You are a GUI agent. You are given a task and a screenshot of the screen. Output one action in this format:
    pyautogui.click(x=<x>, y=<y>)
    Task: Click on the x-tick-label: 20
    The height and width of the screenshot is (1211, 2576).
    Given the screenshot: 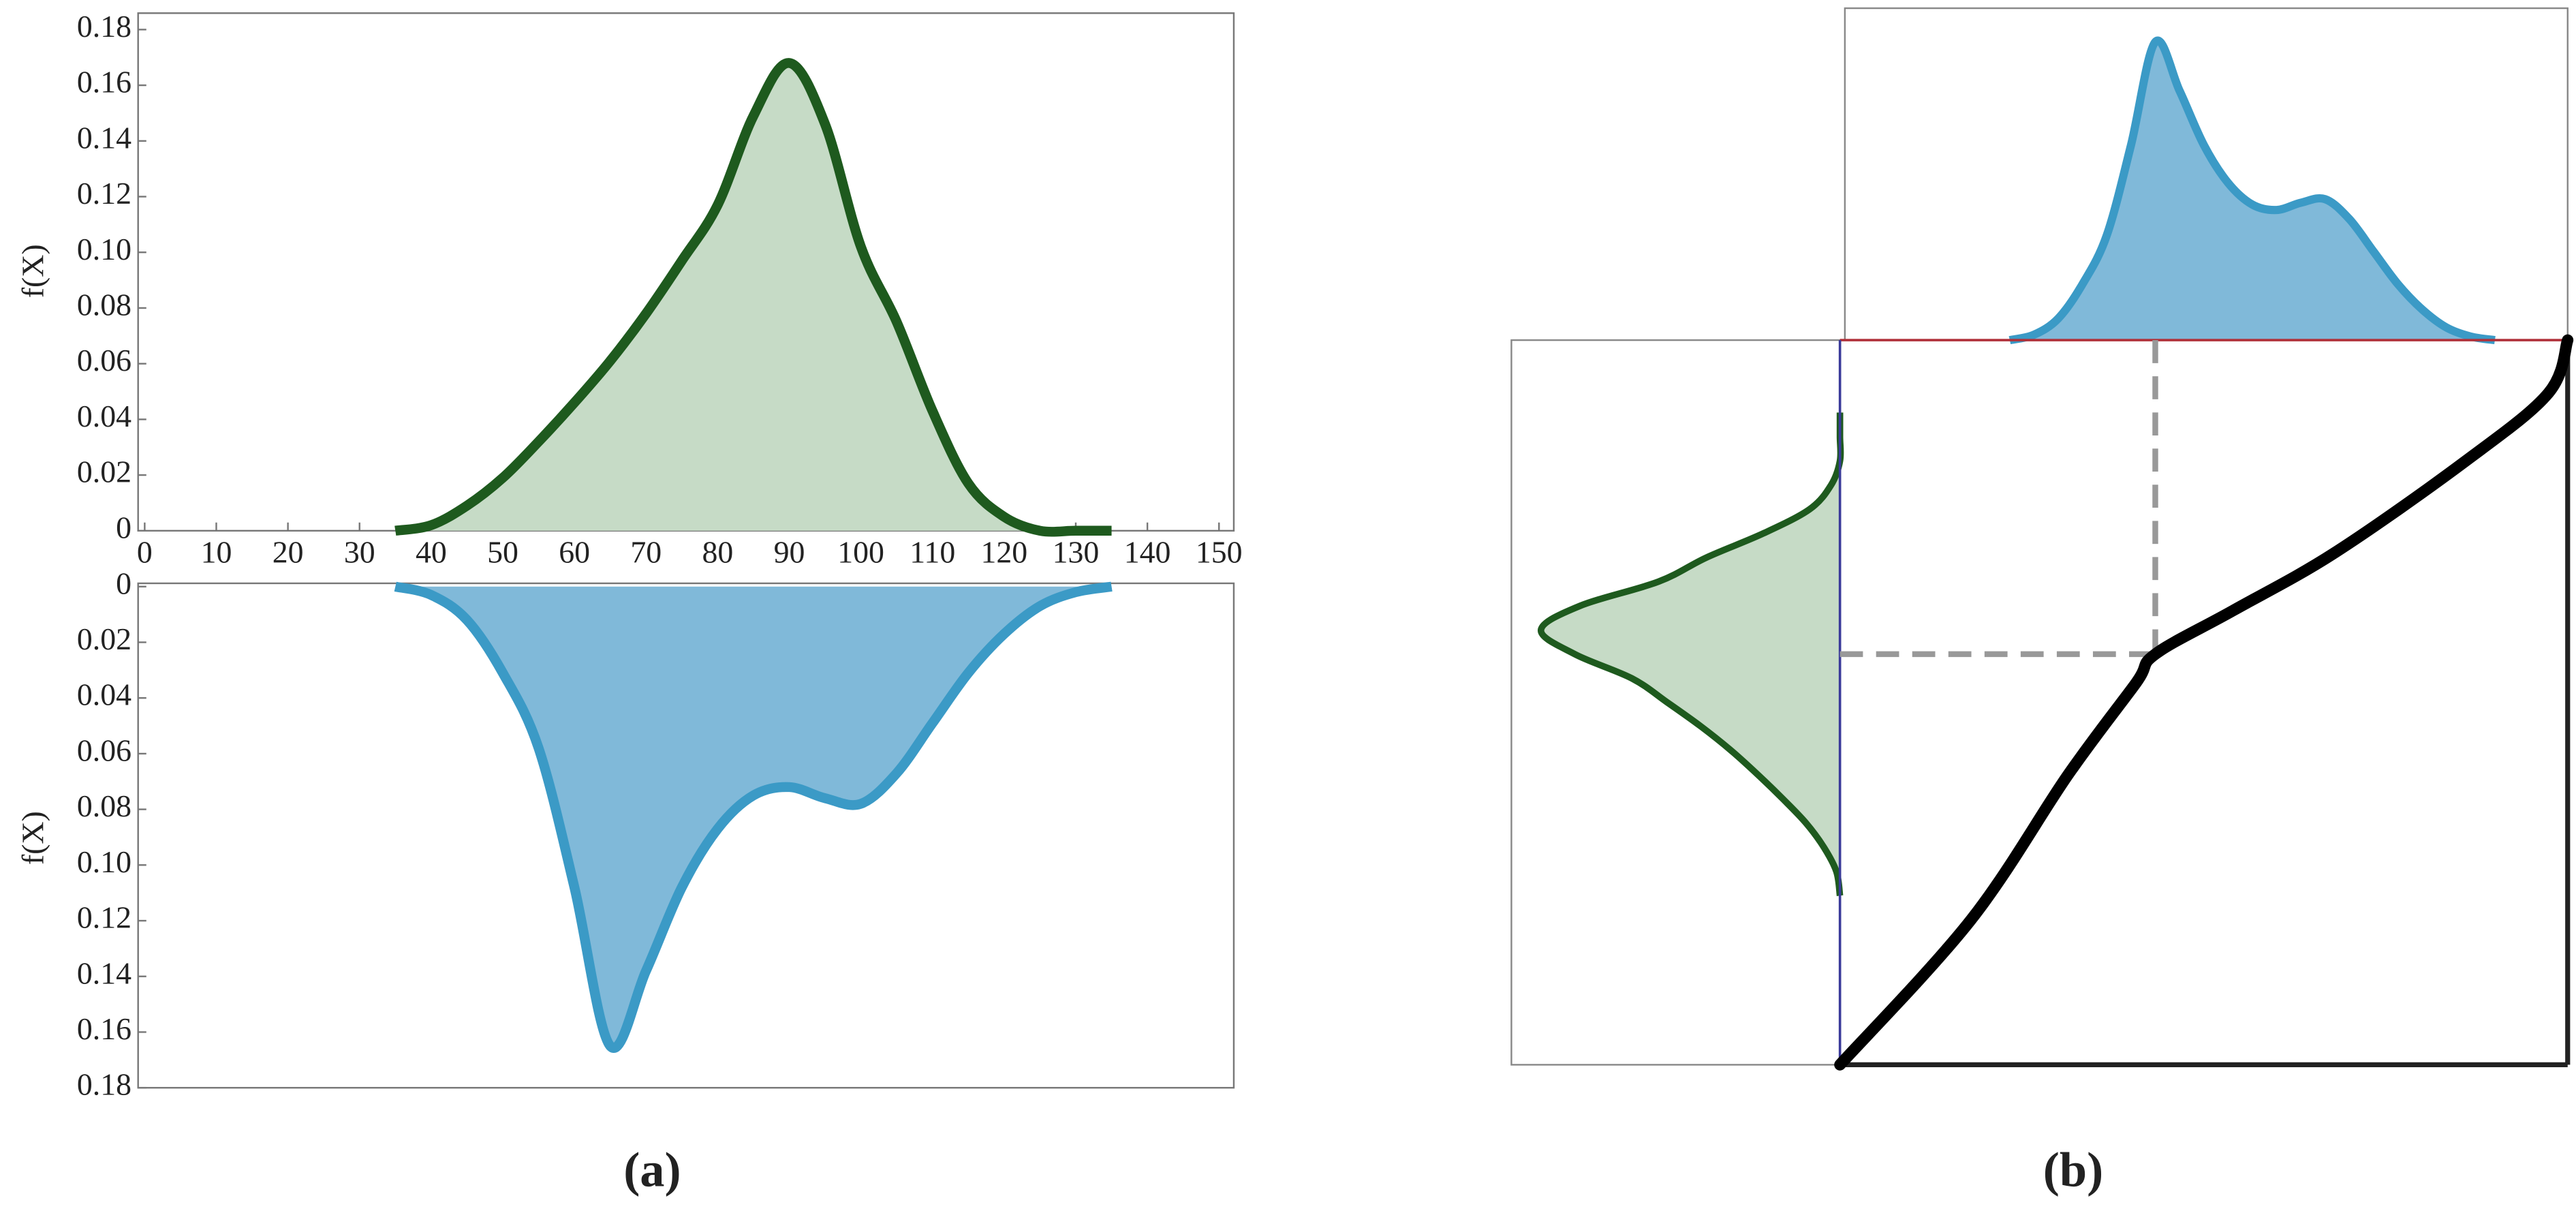 What is the action you would take?
    pyautogui.click(x=288, y=551)
    